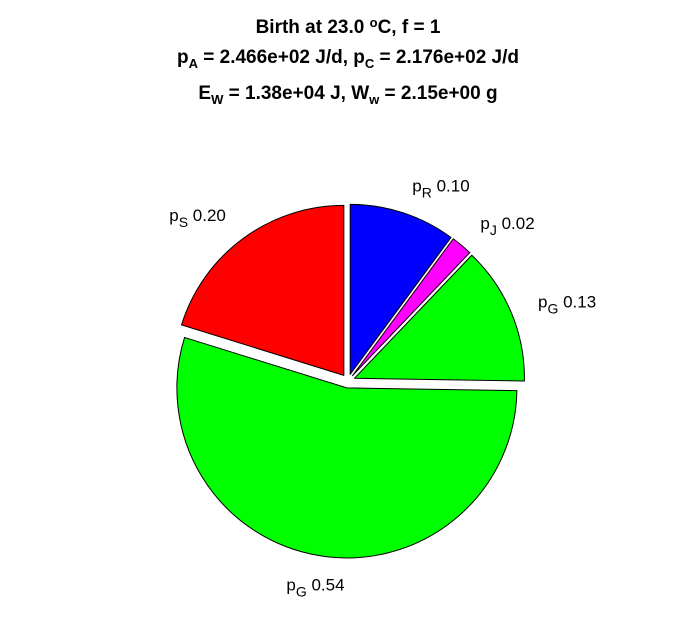  I want to click on pA-subscript: A, so click(193, 63).